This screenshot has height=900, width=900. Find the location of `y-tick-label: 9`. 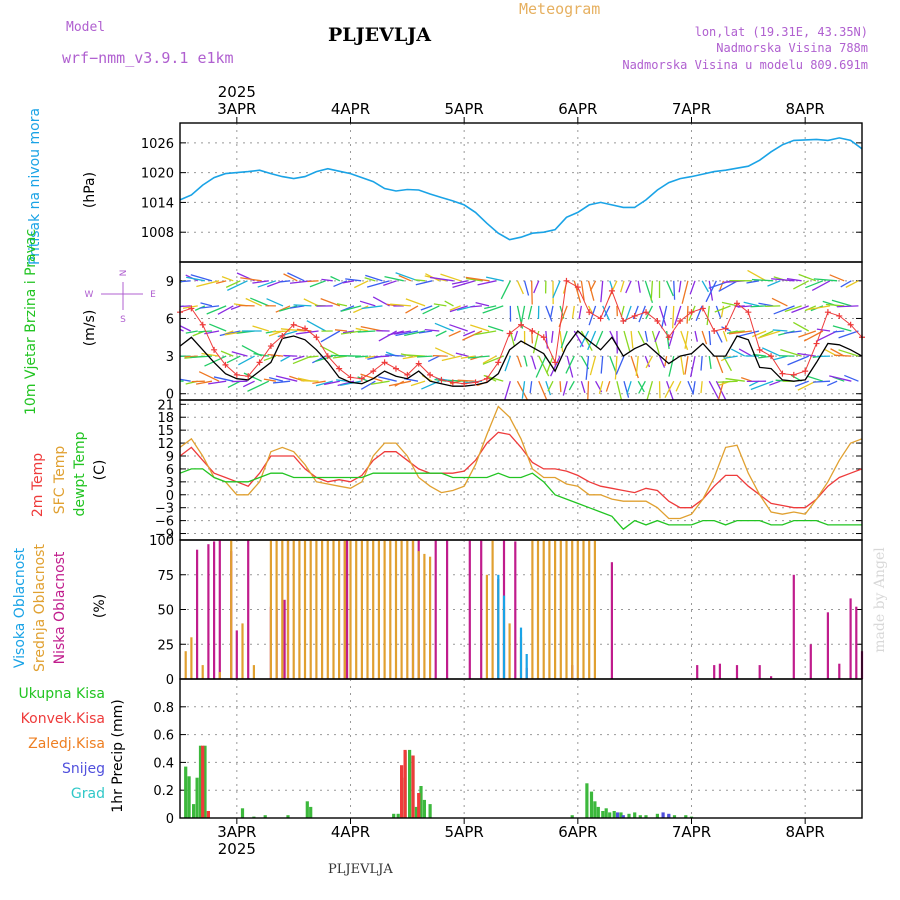

y-tick-label: 9 is located at coordinates (170, 457).